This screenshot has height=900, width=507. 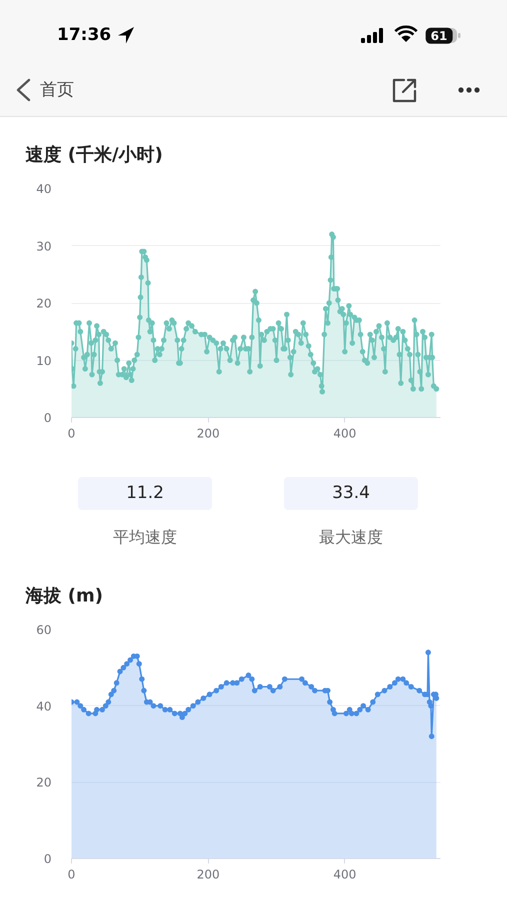 I want to click on text: 平均速度, so click(x=145, y=537).